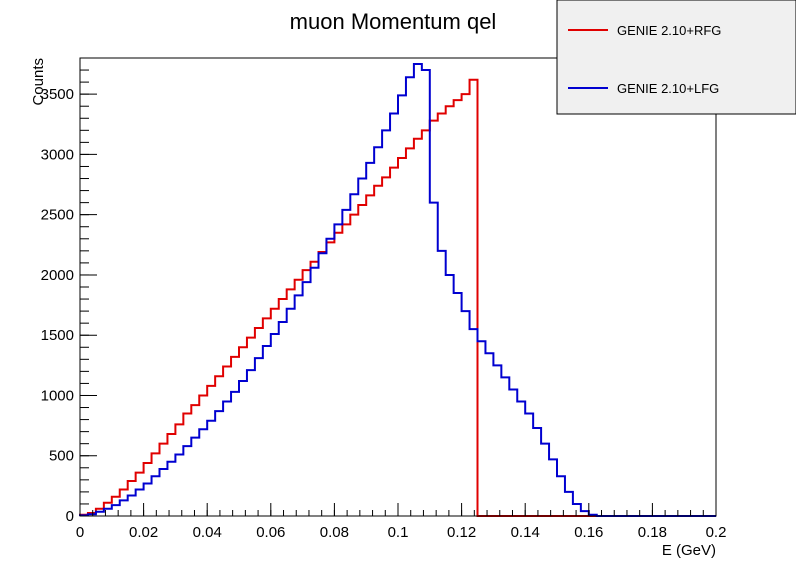  What do you see at coordinates (334, 532) in the screenshot?
I see `x-tick-label: 0.08` at bounding box center [334, 532].